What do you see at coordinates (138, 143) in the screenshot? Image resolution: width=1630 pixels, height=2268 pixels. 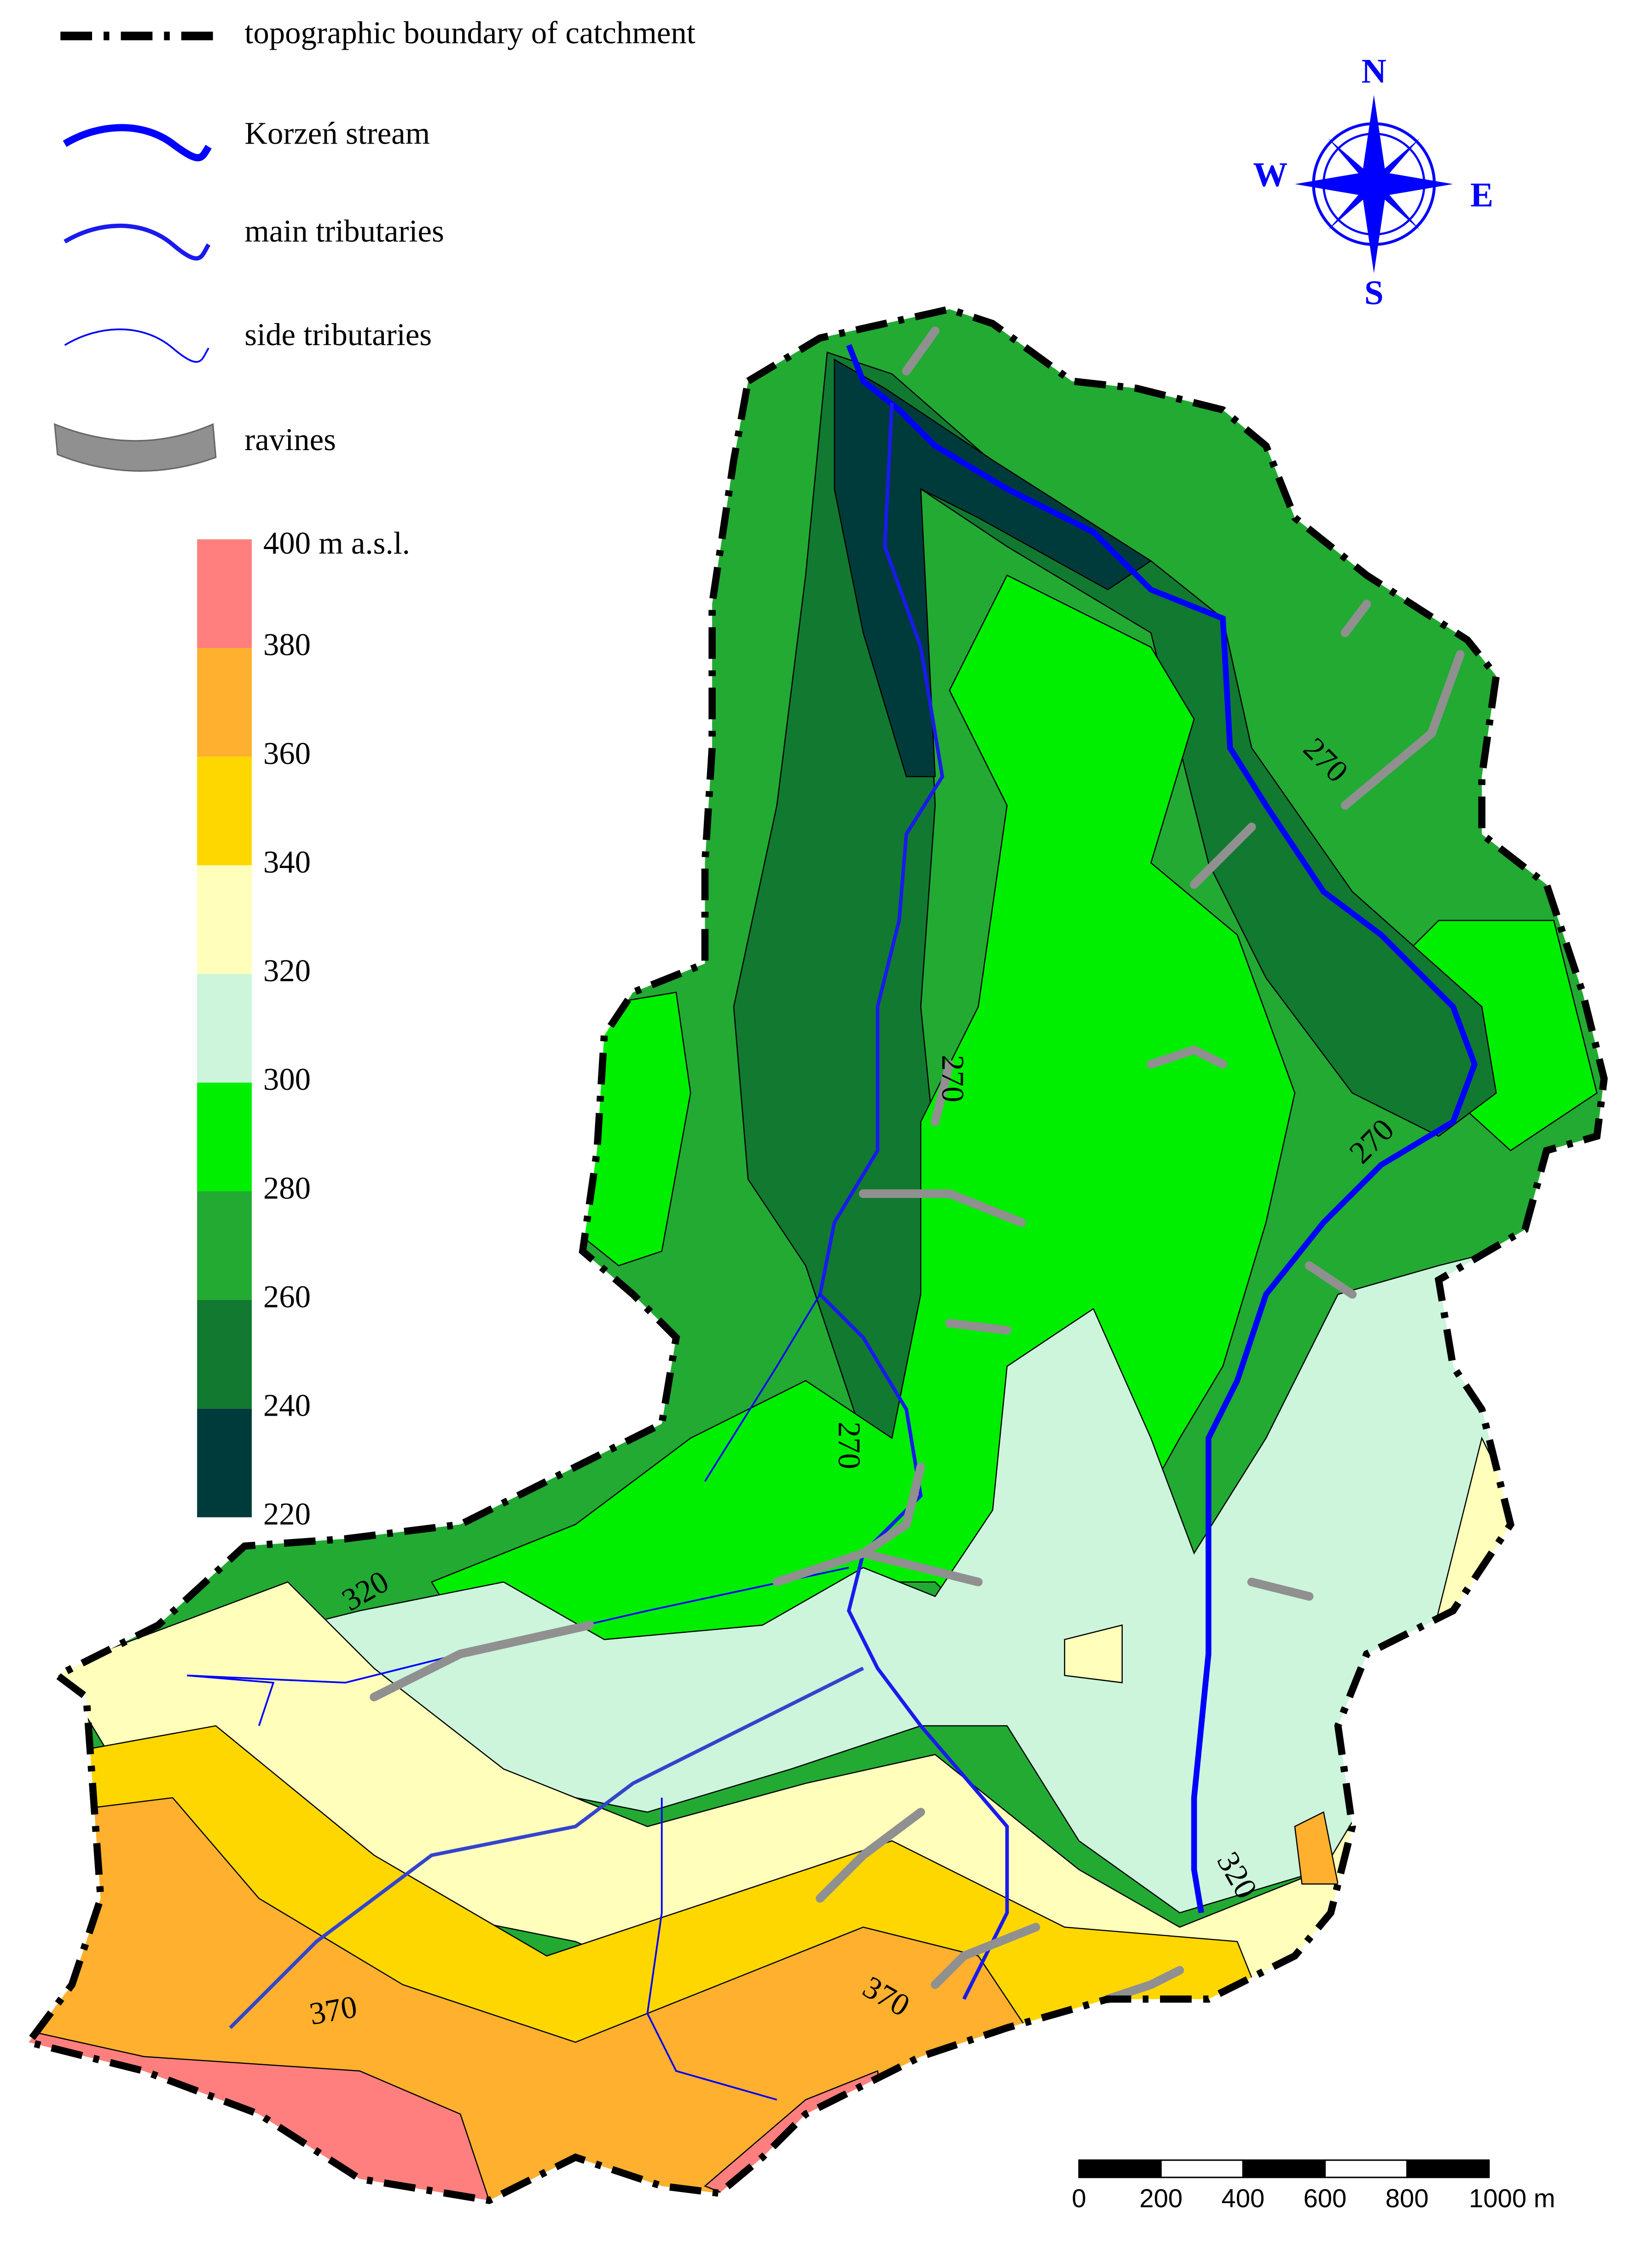 I see `legend-symbol-stream` at bounding box center [138, 143].